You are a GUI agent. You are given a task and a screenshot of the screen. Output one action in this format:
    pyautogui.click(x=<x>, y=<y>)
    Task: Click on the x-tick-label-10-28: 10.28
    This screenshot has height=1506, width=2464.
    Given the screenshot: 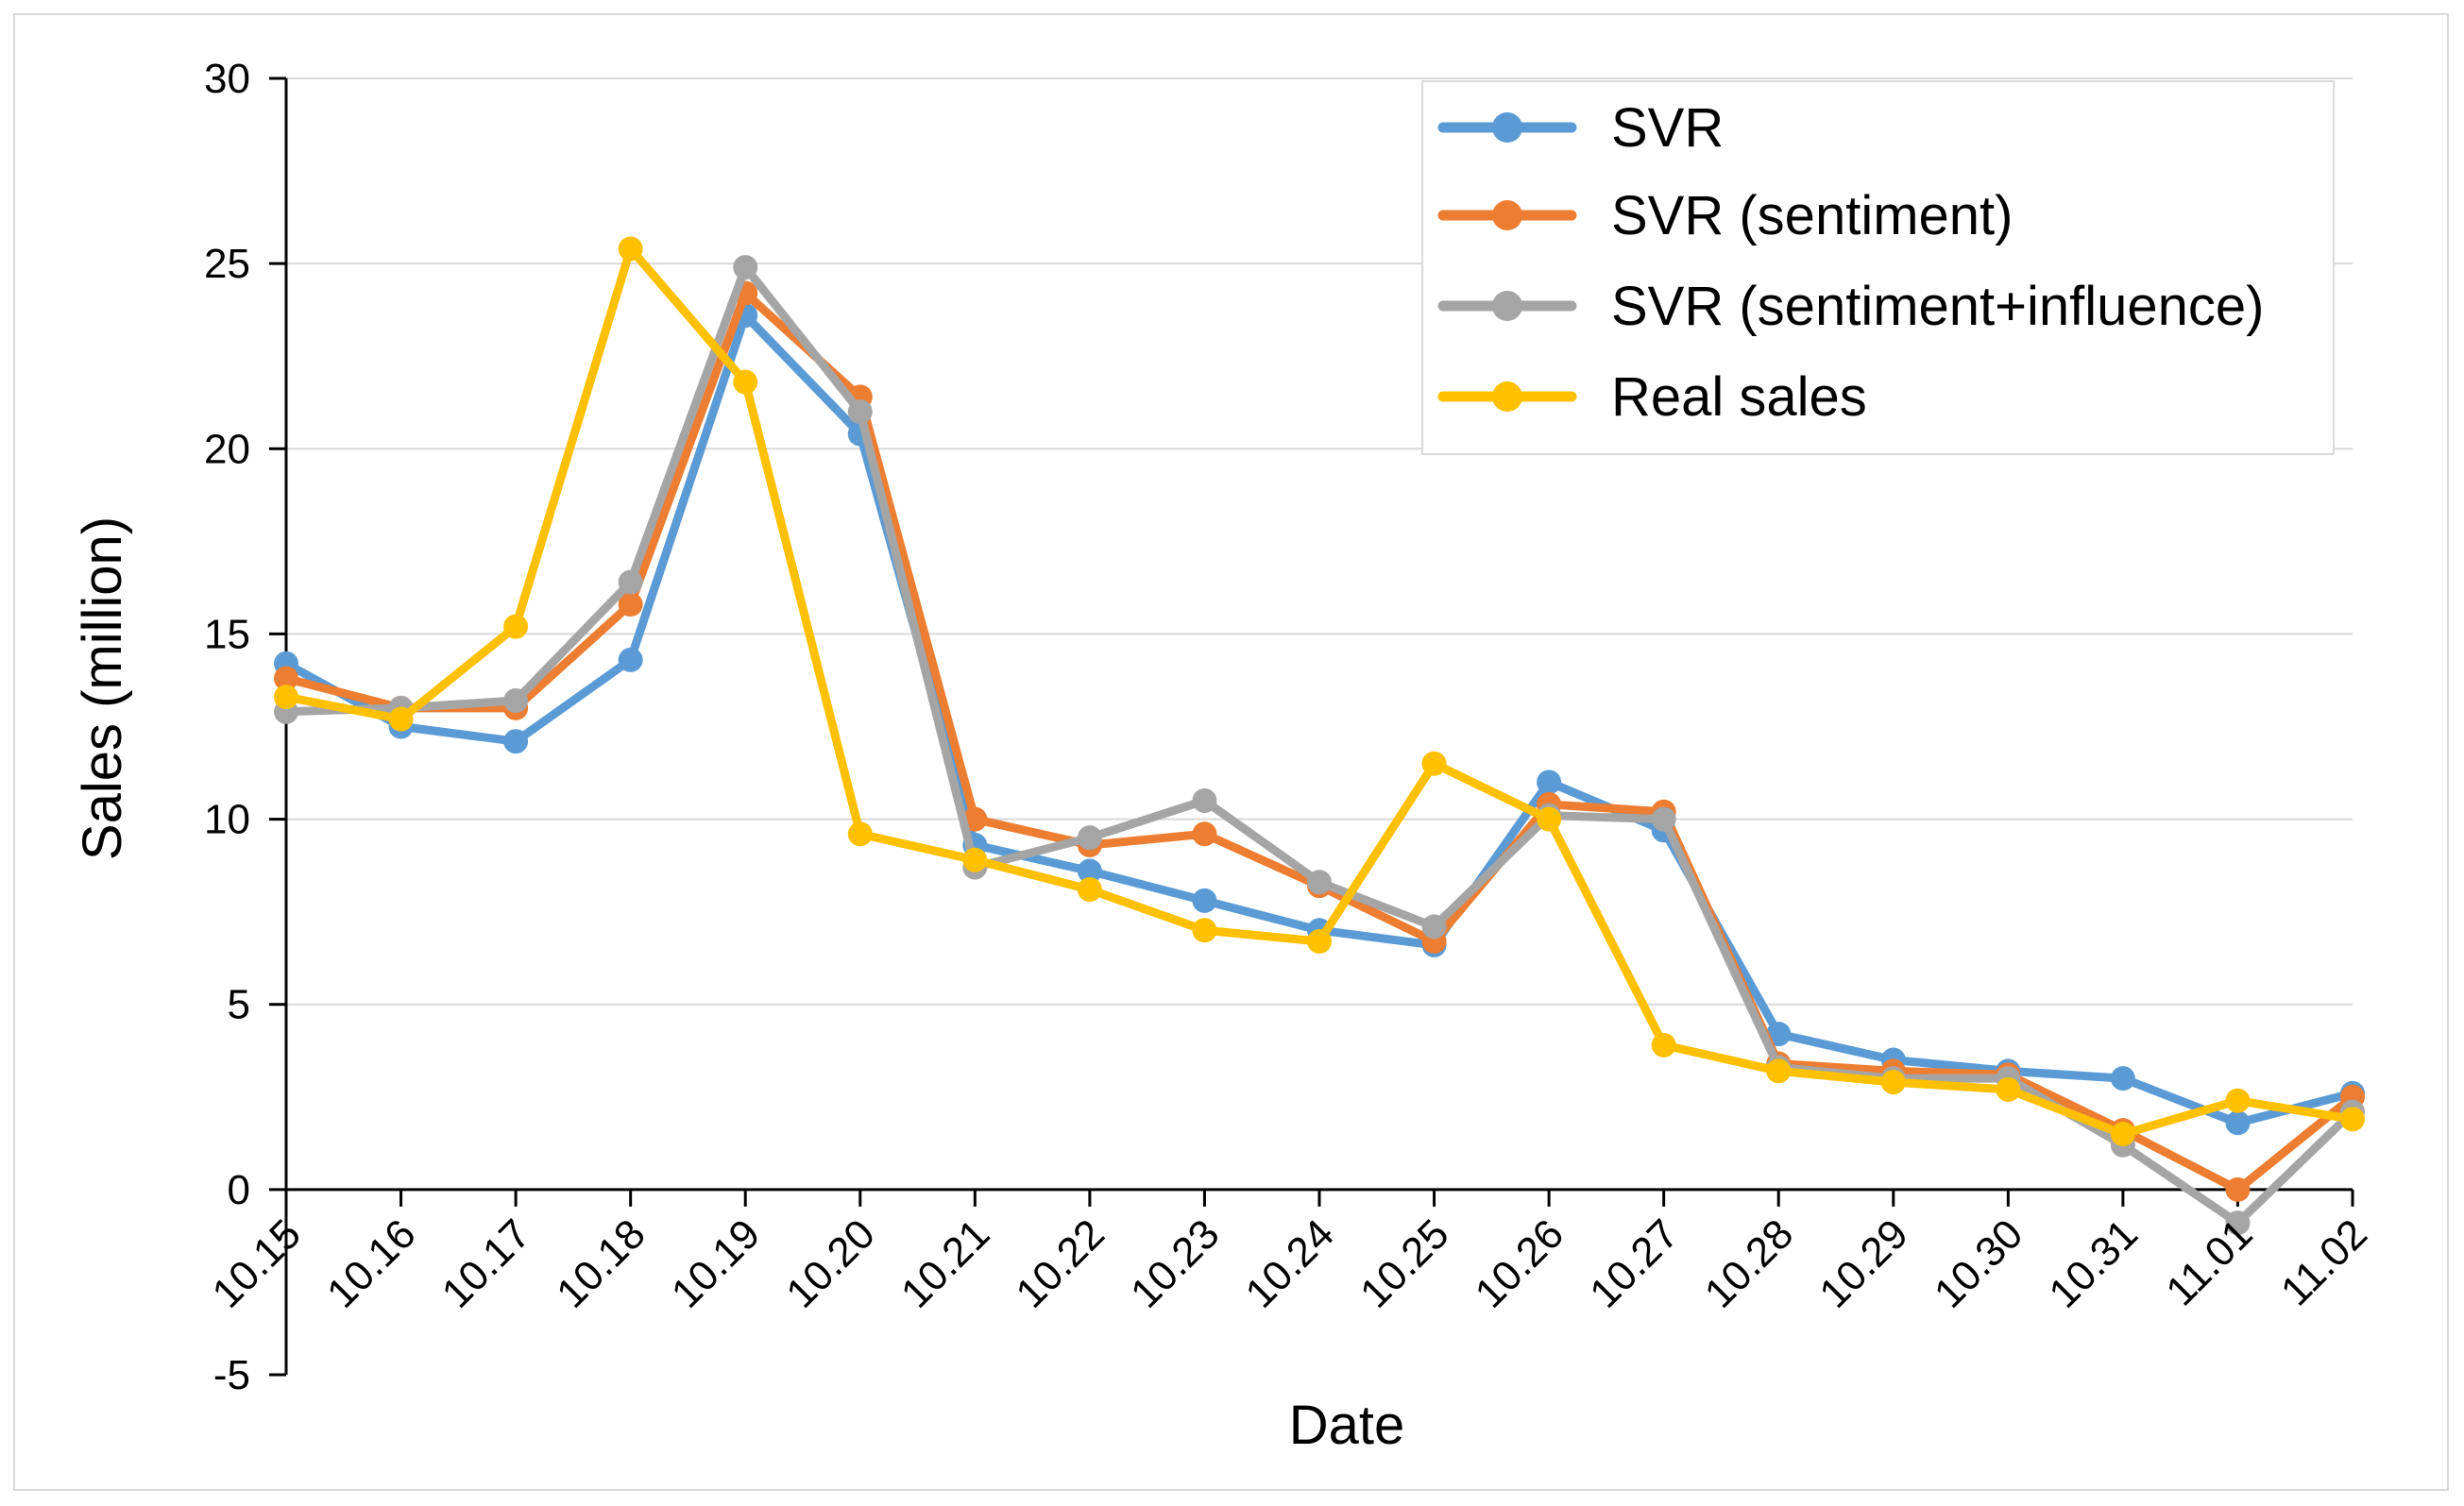 What is the action you would take?
    pyautogui.click(x=1749, y=1263)
    